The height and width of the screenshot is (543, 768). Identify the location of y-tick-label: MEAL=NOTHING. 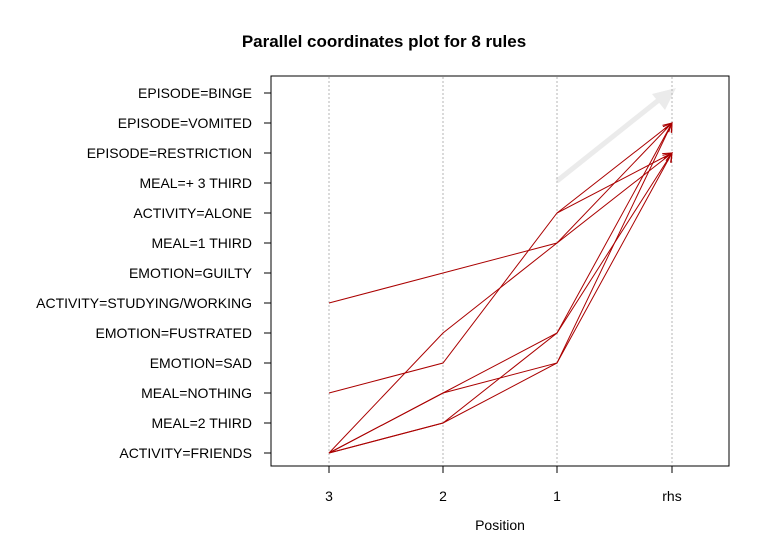
(196, 393).